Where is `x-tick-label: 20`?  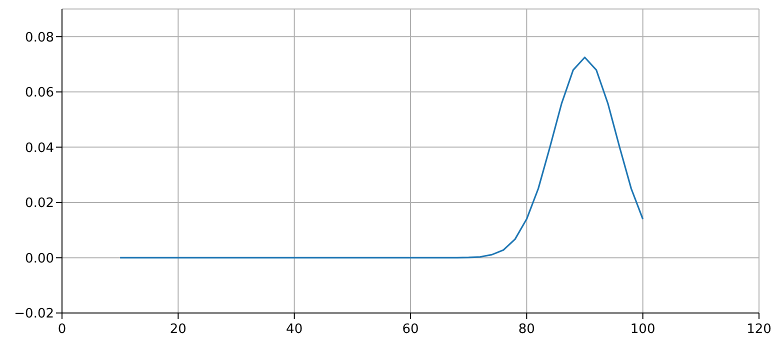 x-tick-label: 20 is located at coordinates (178, 329).